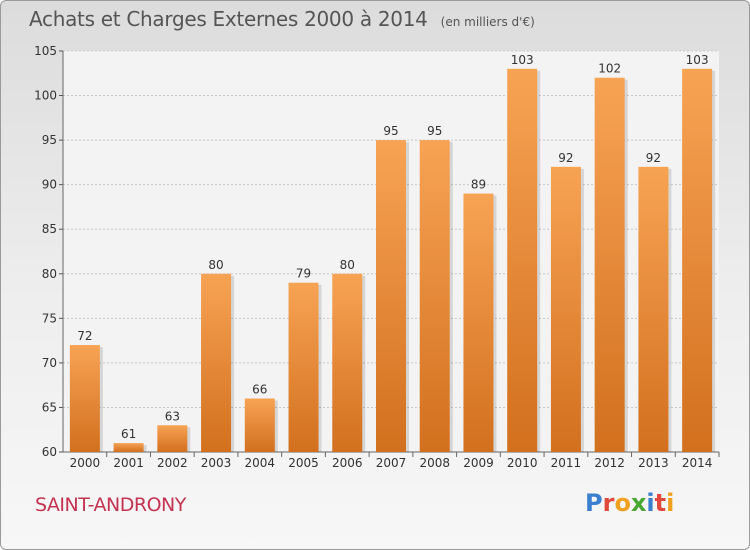  I want to click on x-tick-label: 2011, so click(566, 463).